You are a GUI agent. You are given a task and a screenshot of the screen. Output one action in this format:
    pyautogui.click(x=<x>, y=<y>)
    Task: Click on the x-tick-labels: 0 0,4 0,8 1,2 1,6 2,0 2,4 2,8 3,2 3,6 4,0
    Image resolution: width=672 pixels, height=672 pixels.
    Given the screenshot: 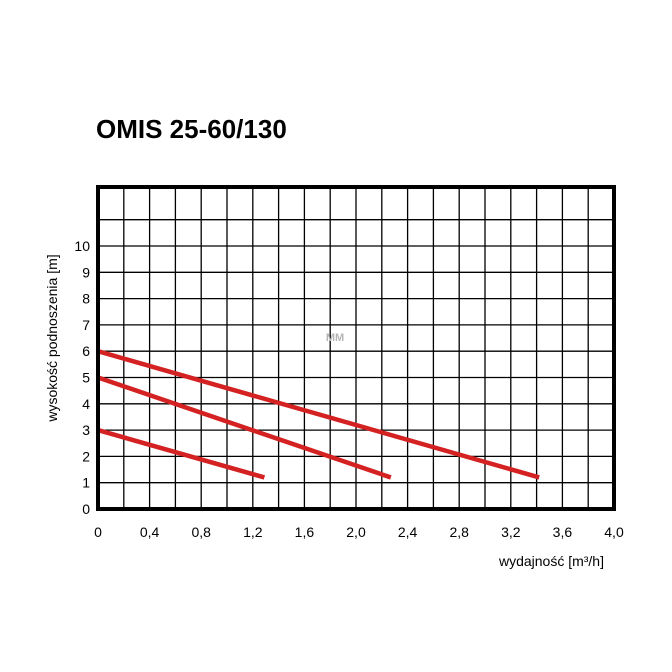 What is the action you would take?
    pyautogui.click(x=359, y=532)
    